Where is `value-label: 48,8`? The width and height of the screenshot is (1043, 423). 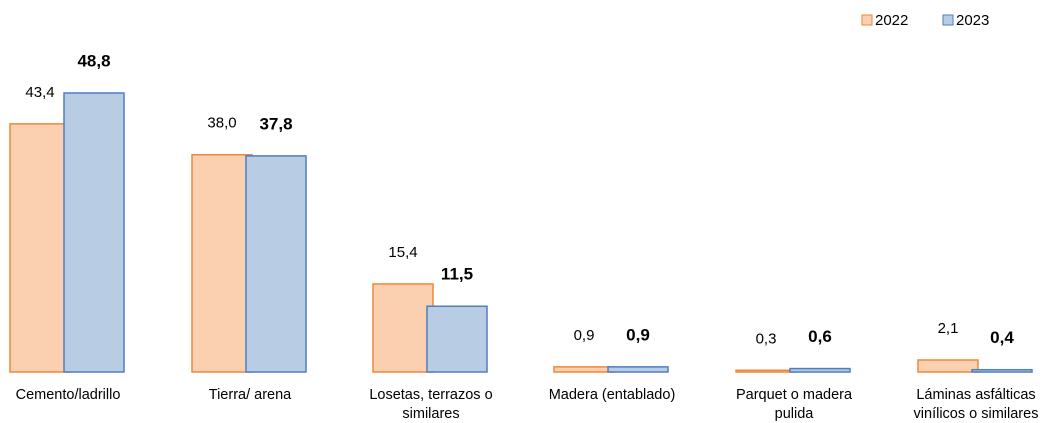
value-label: 48,8 is located at coordinates (93, 60).